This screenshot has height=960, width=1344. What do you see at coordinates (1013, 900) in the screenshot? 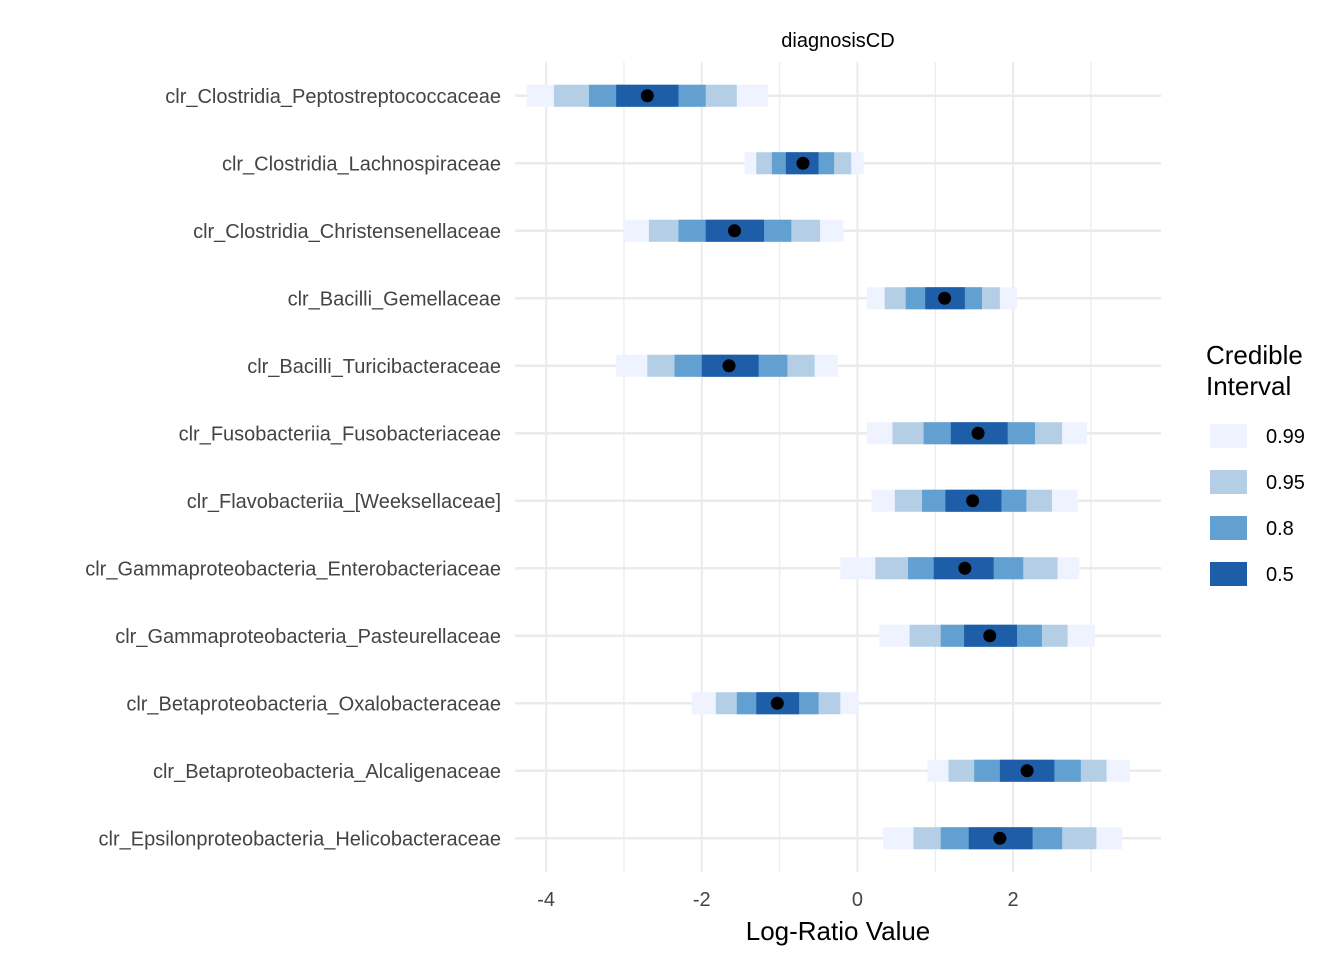
I see `x-tick-label: 2` at bounding box center [1013, 900].